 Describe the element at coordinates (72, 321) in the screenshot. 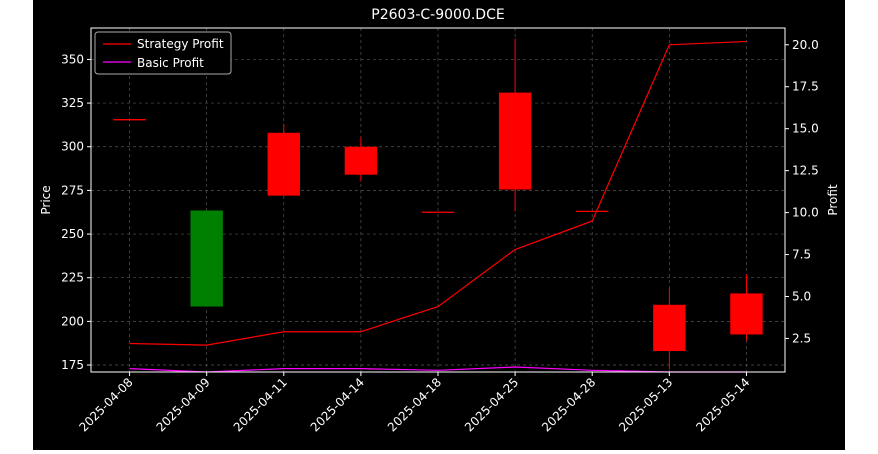

I see `y-tick-label: 200` at that location.